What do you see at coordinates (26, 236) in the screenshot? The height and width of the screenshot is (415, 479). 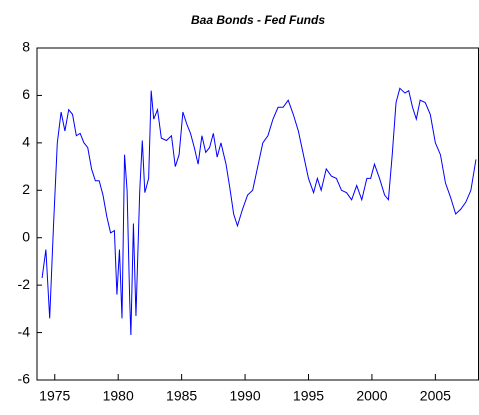 I see `y-tick-label: 0` at bounding box center [26, 236].